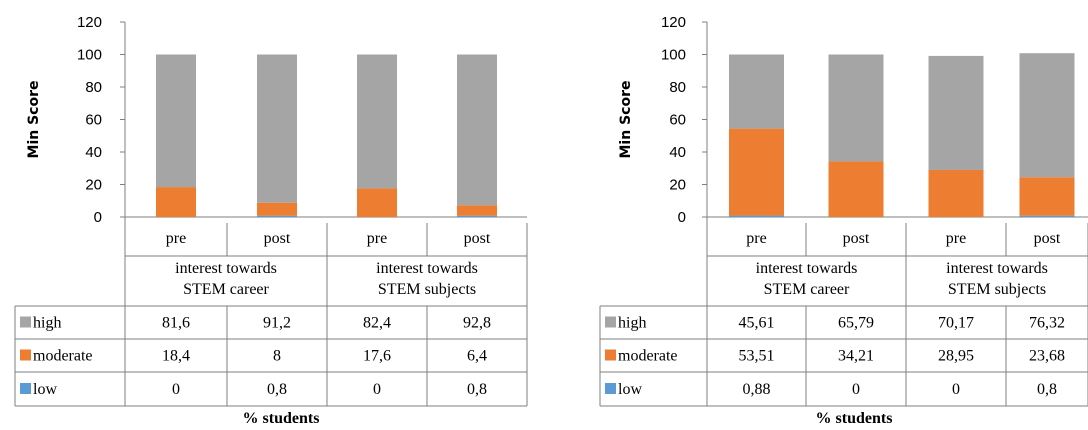 Image resolution: width=1088 pixels, height=430 pixels. I want to click on data-table-value: 0,88, so click(757, 389).